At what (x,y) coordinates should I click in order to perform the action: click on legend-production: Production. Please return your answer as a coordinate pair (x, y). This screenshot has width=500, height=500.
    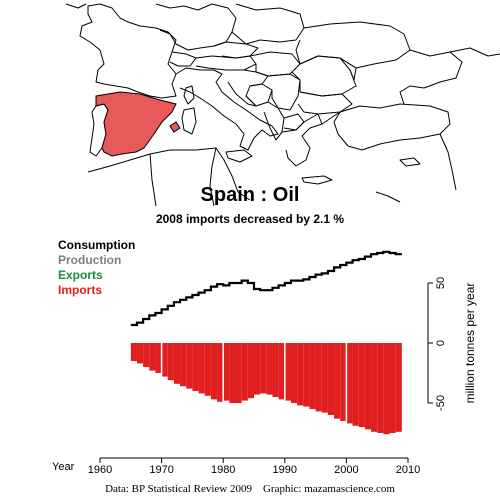
    Looking at the image, I should click on (89, 260).